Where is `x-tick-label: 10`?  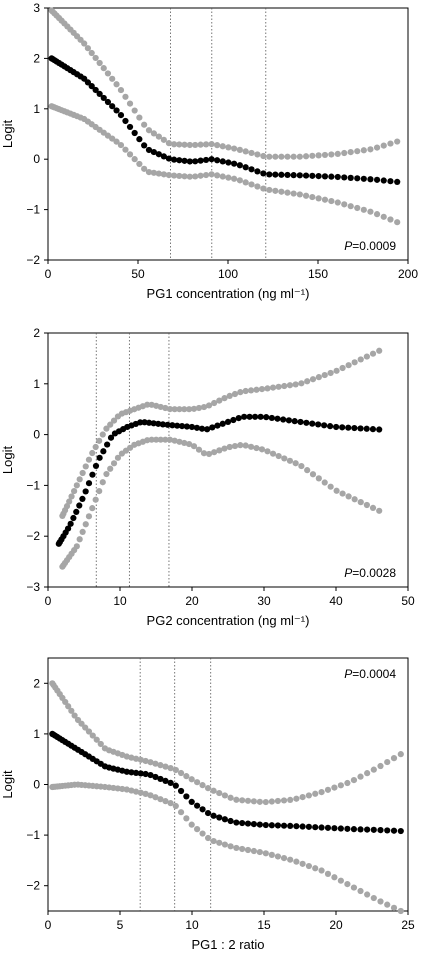 x-tick-label: 10 is located at coordinates (192, 925).